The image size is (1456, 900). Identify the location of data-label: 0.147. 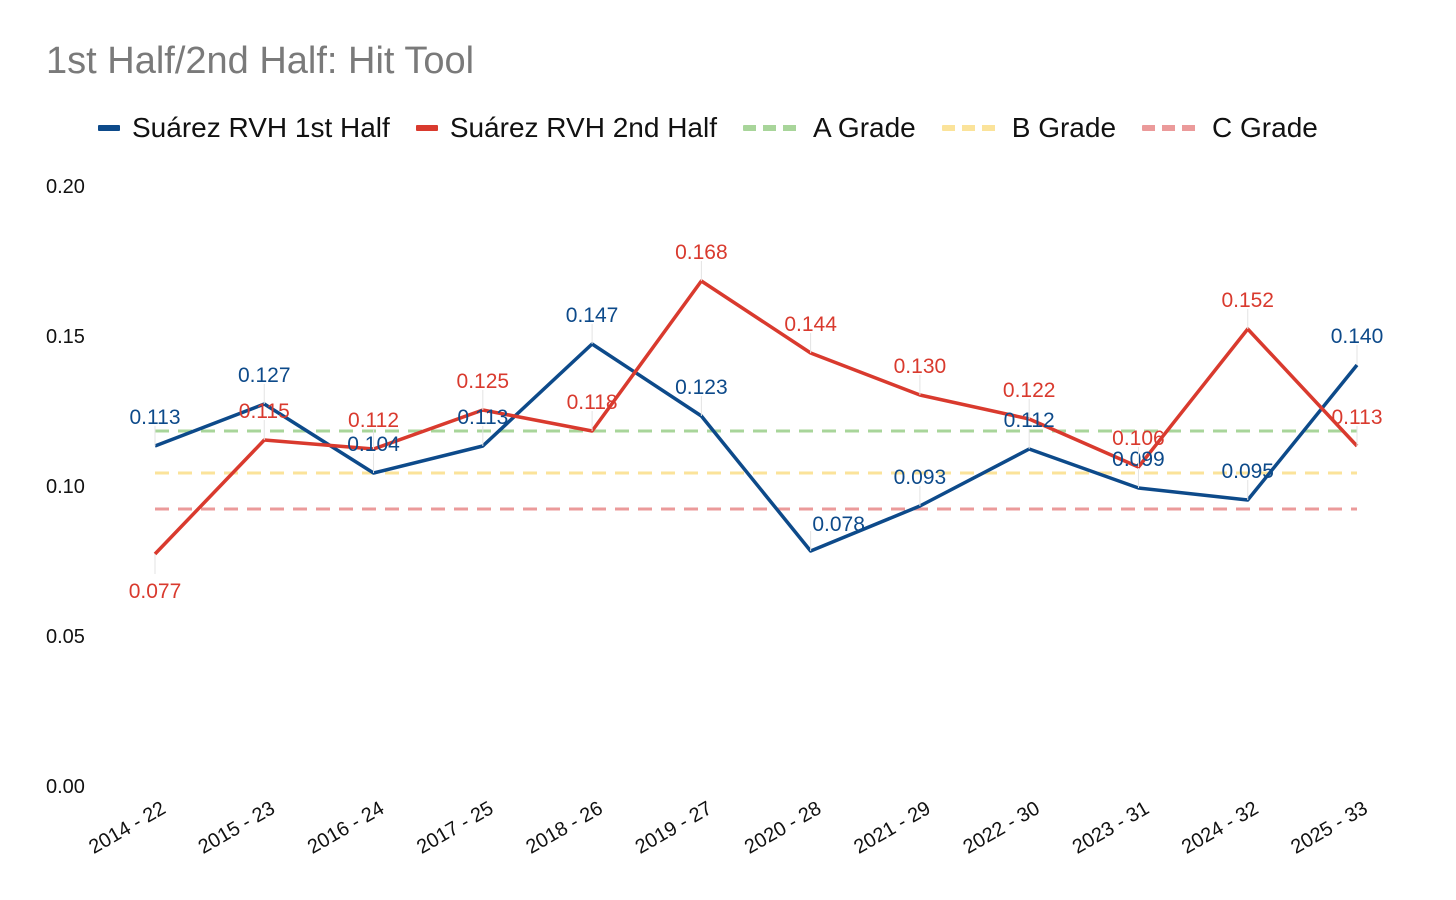
(592, 315).